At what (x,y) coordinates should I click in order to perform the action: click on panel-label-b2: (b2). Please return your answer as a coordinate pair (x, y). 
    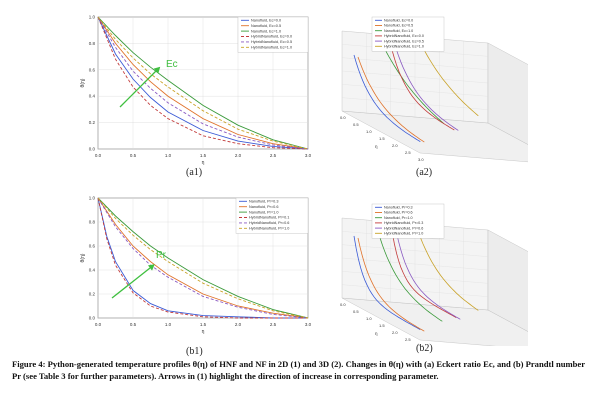
    Looking at the image, I should click on (424, 348).